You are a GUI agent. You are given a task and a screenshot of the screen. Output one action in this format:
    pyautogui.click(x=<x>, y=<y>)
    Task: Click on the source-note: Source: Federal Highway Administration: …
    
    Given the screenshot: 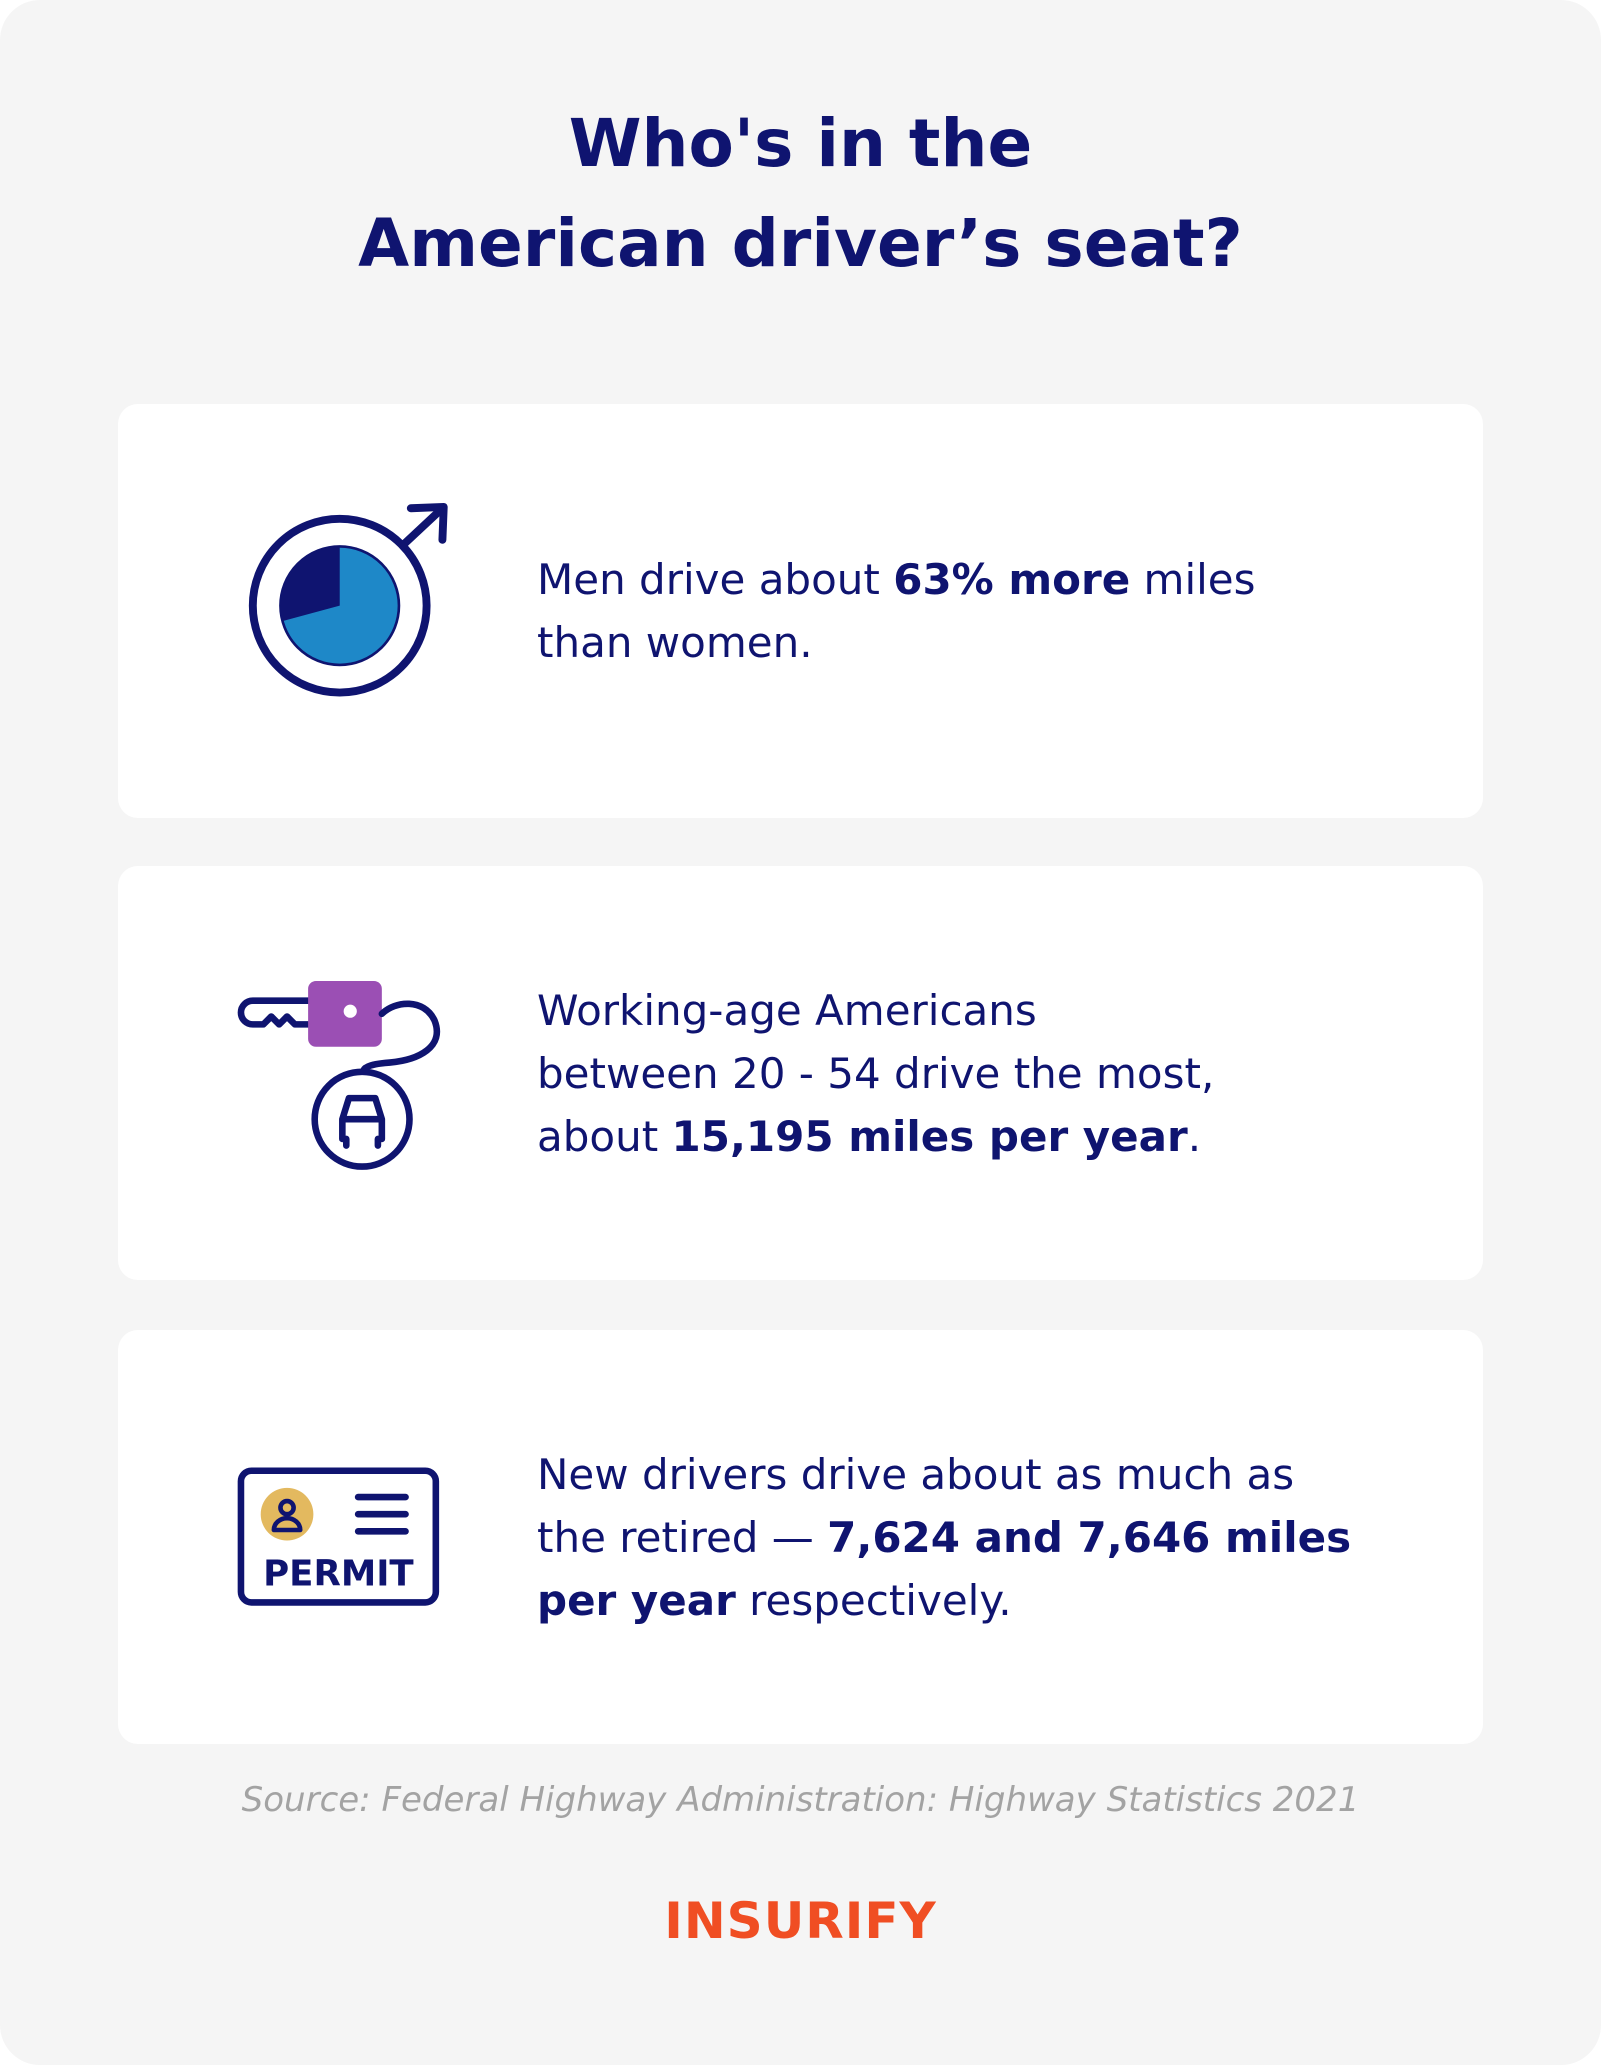 What is the action you would take?
    pyautogui.click(x=800, y=1800)
    